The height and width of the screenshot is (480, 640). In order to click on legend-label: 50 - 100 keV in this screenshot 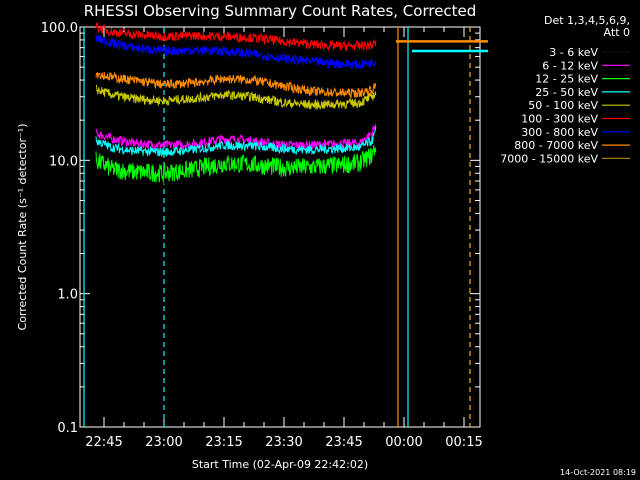, I will do `click(563, 105)`.